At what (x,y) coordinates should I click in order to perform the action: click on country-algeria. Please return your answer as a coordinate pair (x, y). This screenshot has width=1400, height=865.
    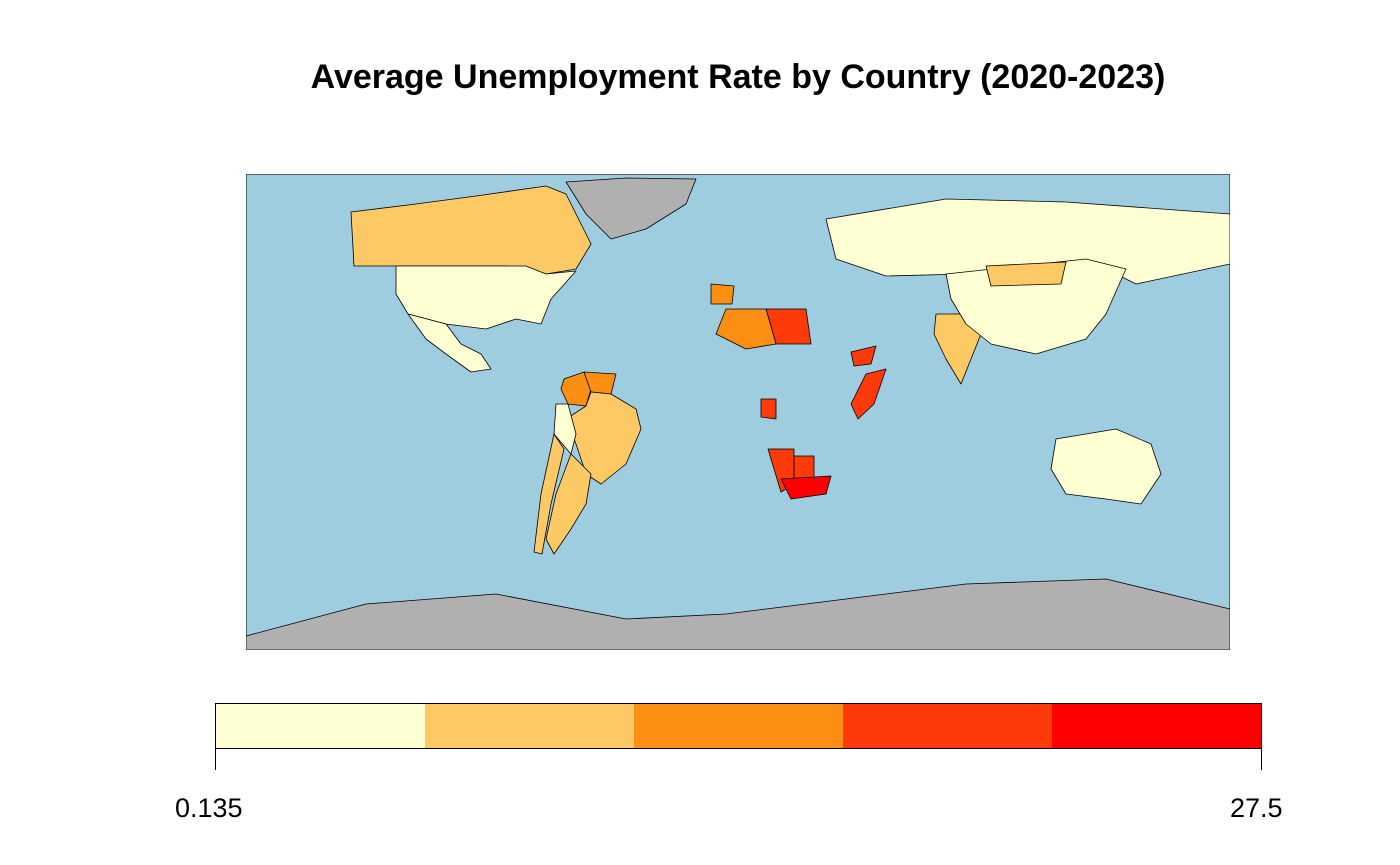
    Looking at the image, I should click on (746, 329).